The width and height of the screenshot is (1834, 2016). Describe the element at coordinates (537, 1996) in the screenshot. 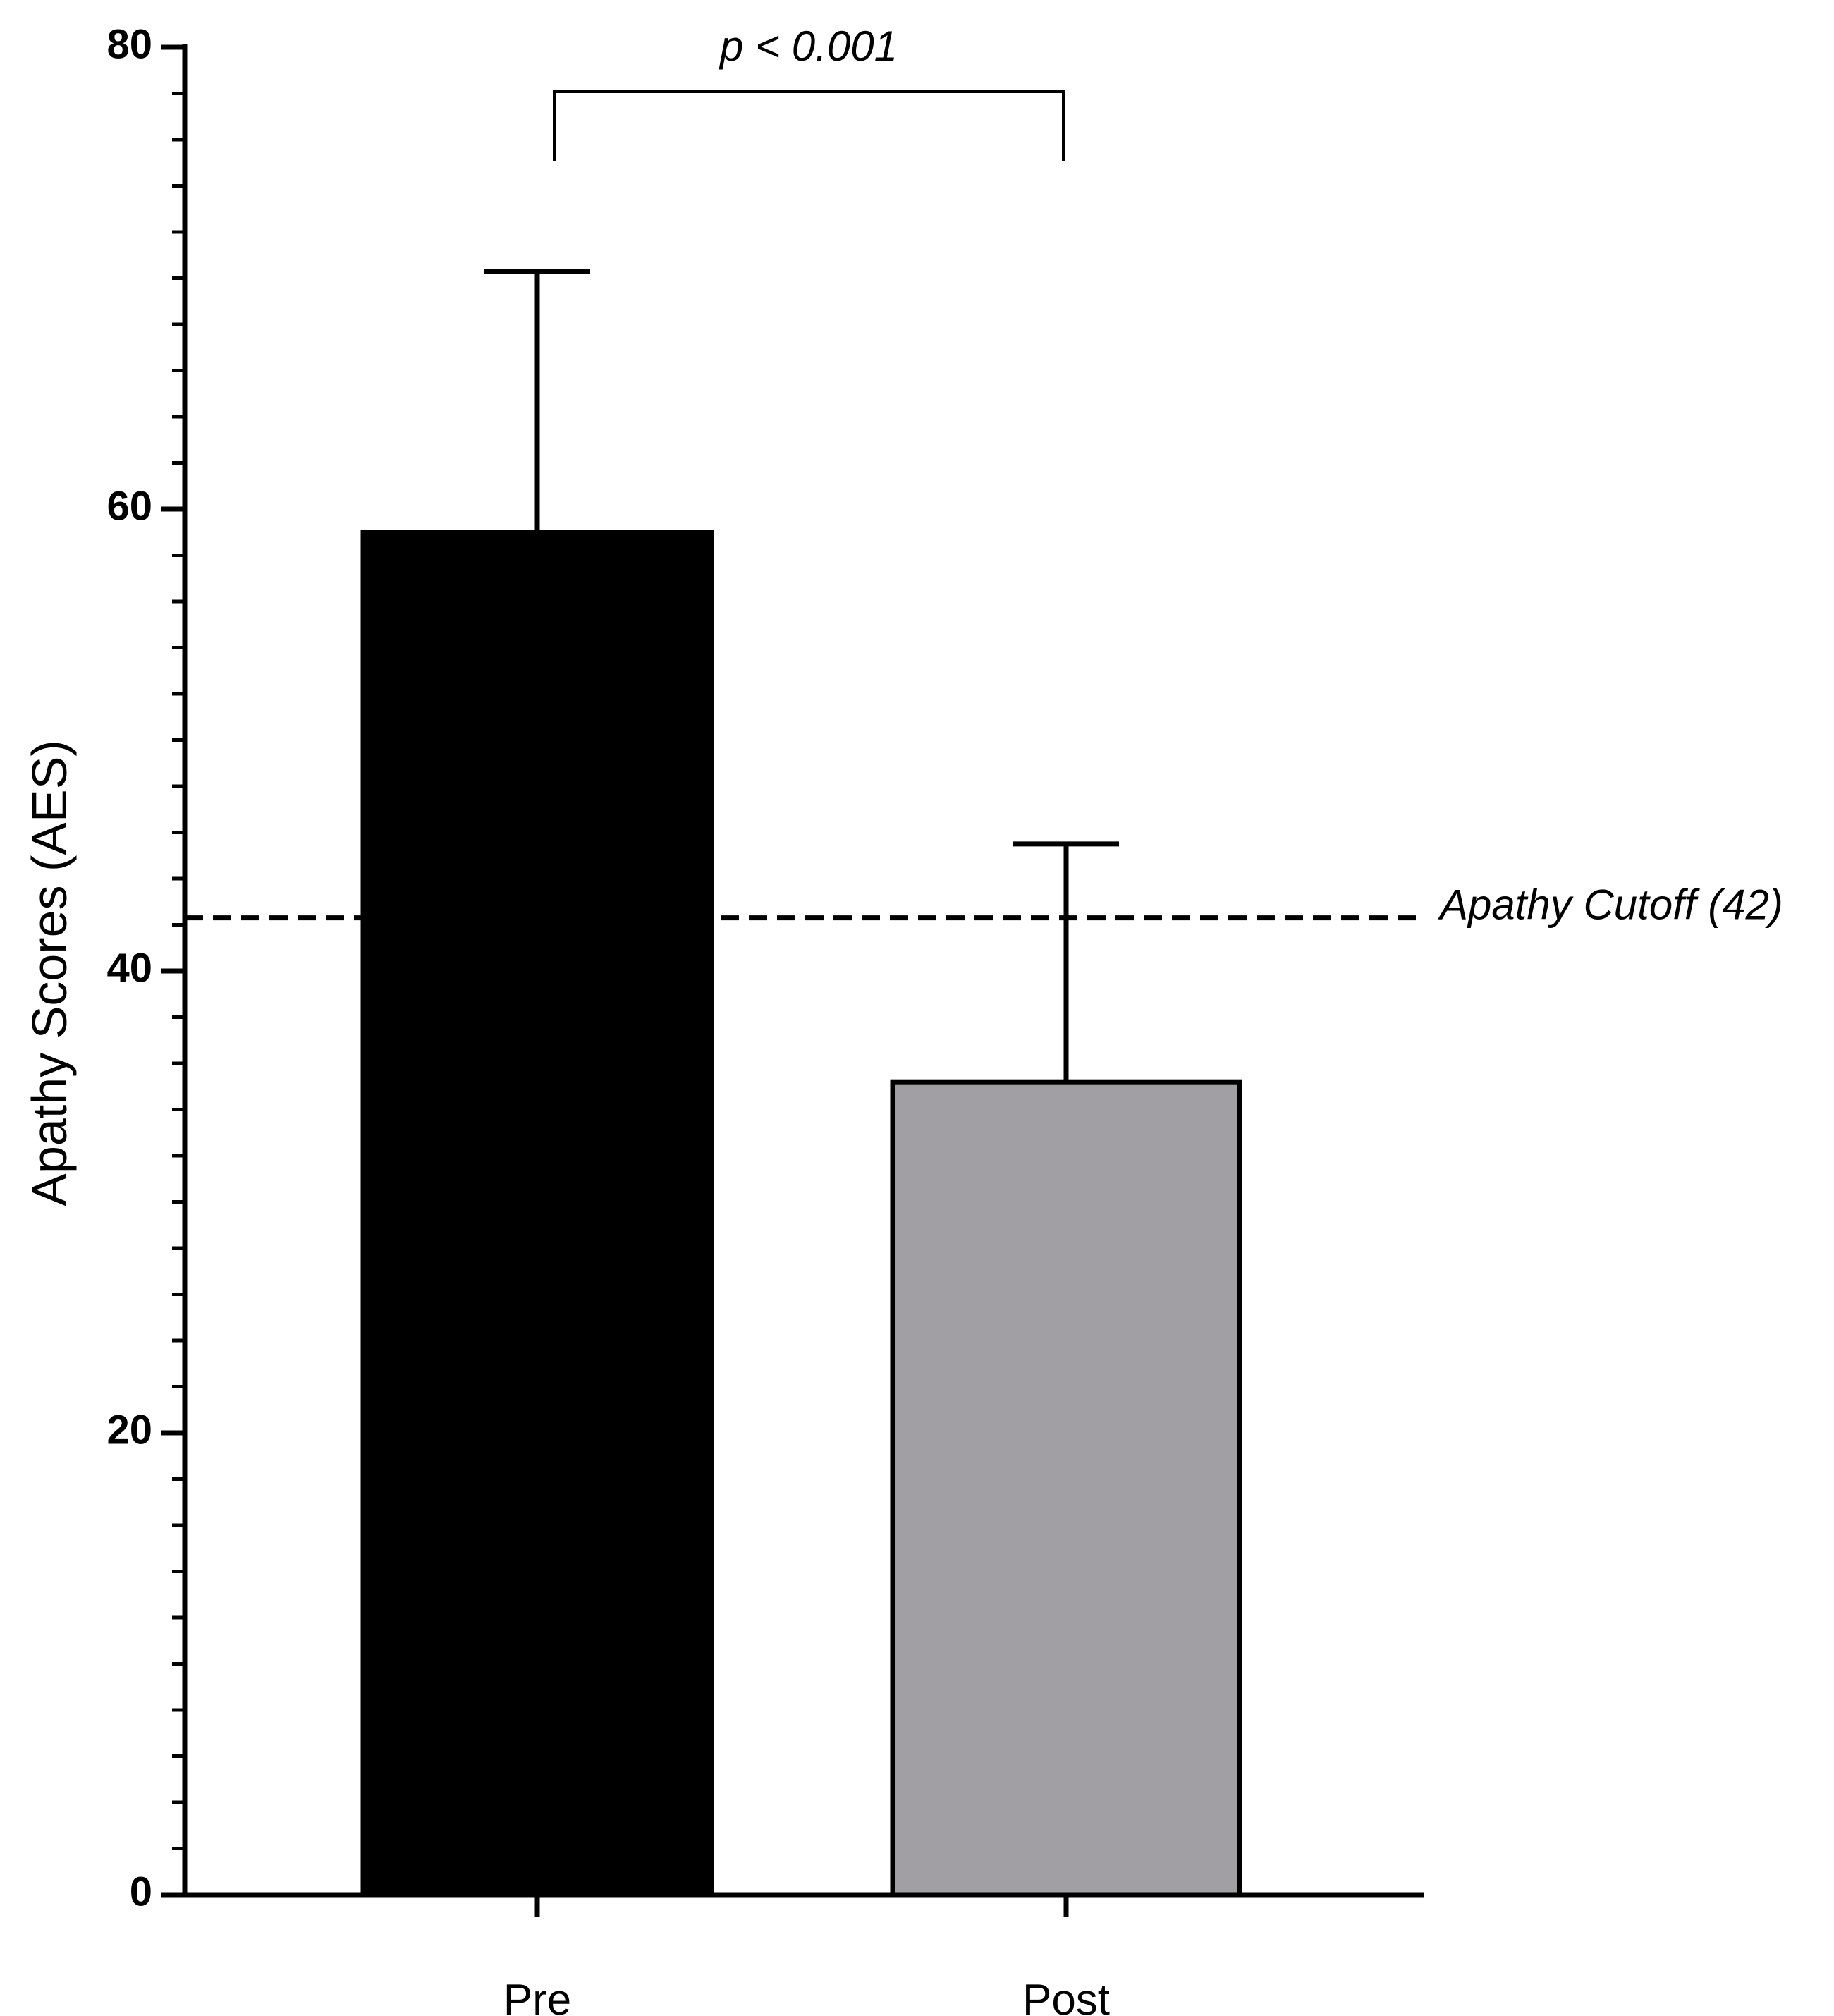

I see `x-tick-label: Pre` at that location.